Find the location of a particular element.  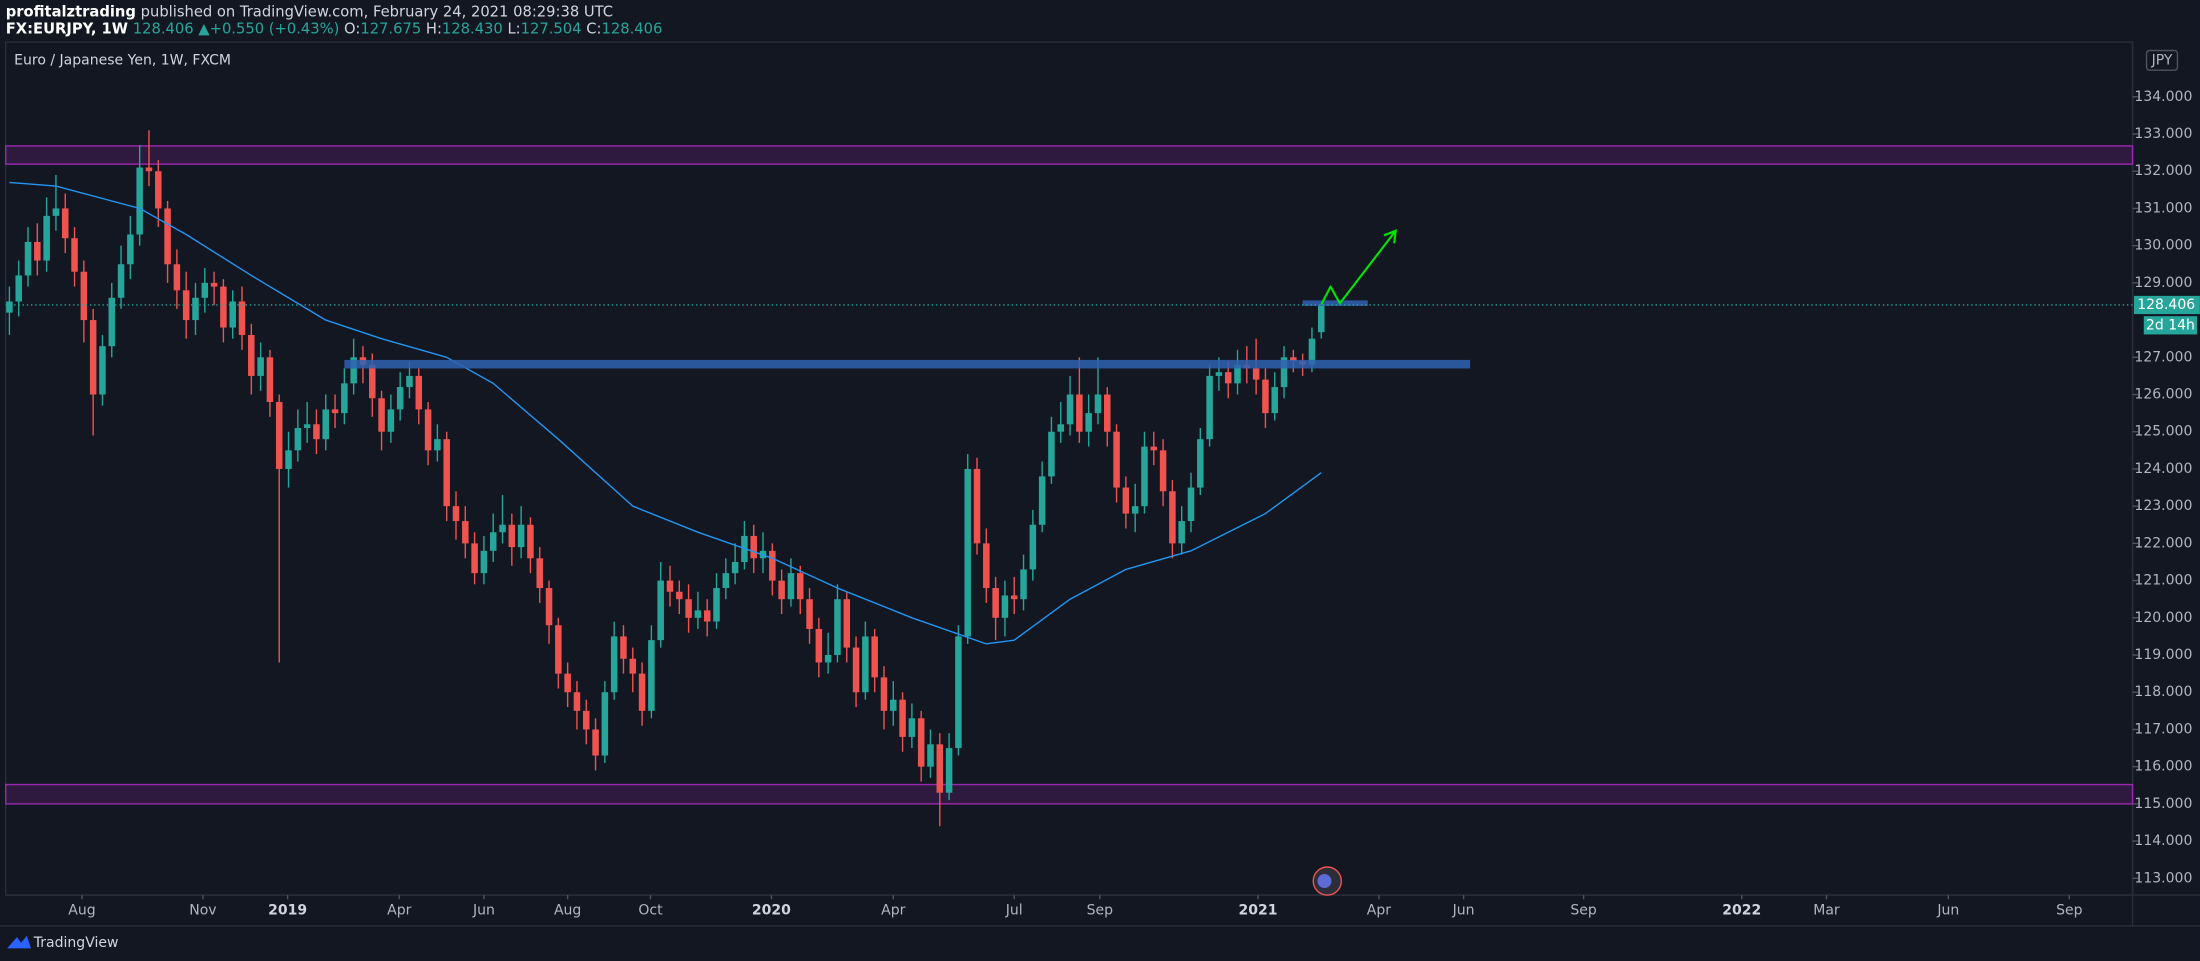

last-price-label: 128.406 is located at coordinates (2166, 305).